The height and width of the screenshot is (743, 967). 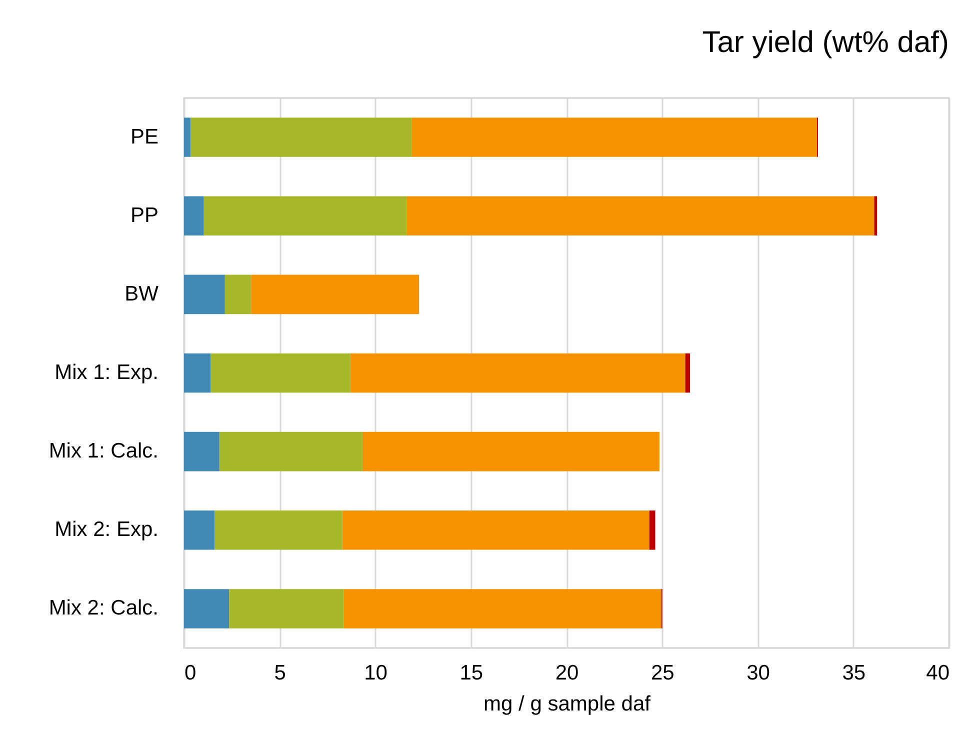 What do you see at coordinates (106, 530) in the screenshot?
I see `y-tick-label: Mix 2: Exp.` at bounding box center [106, 530].